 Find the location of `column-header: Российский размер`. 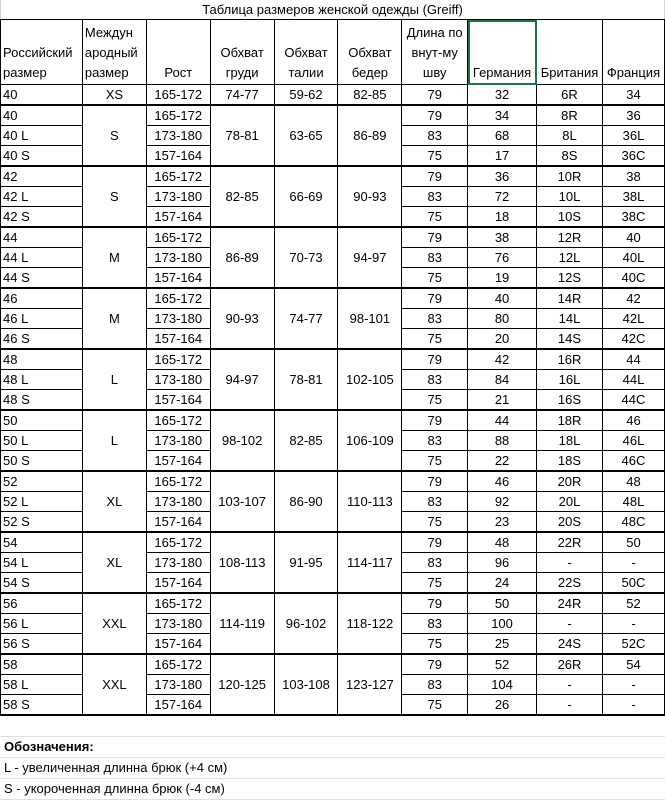

column-header: Российский размер is located at coordinates (41, 52).